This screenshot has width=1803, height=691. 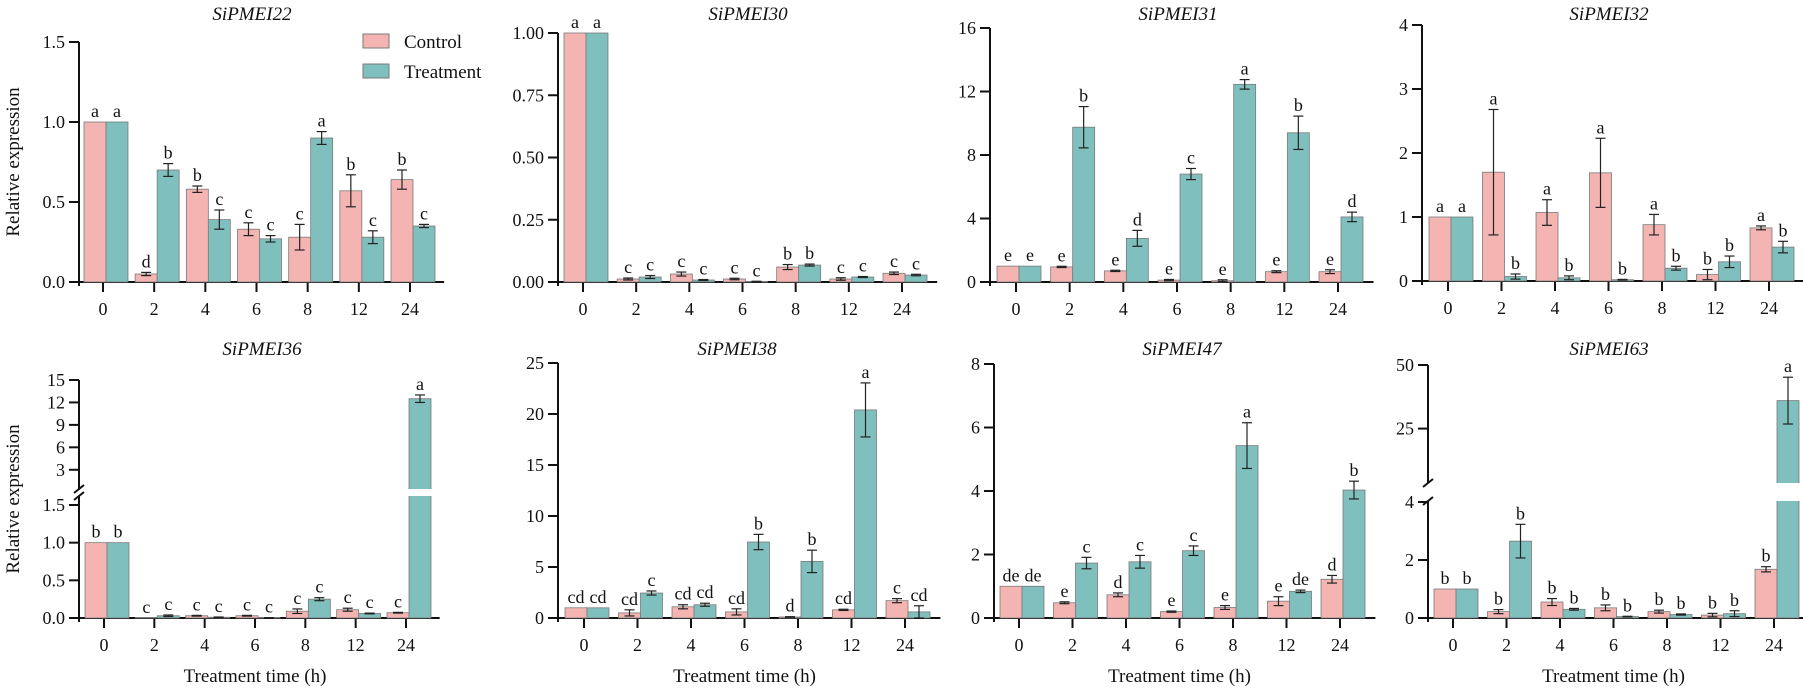 What do you see at coordinates (529, 282) in the screenshot?
I see `y-tick-label: 0.00` at bounding box center [529, 282].